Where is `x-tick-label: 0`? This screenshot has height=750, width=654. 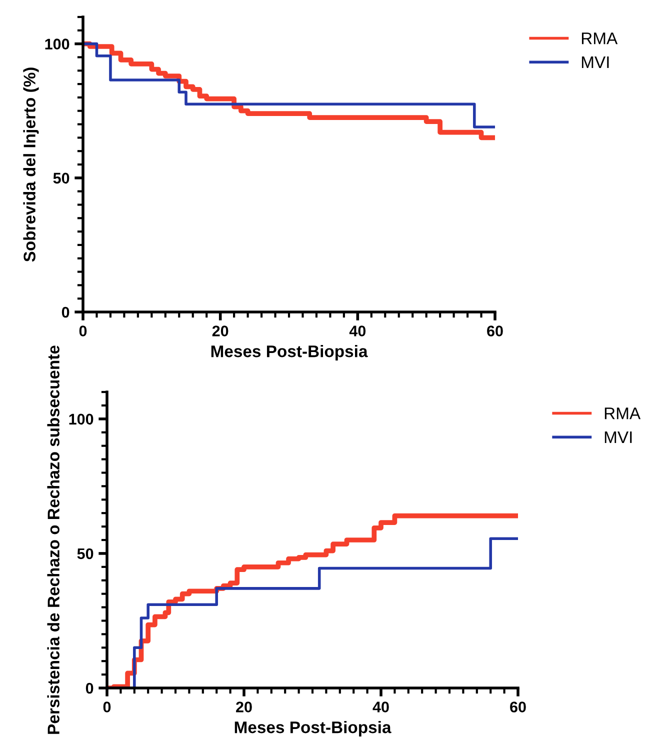 x-tick-label: 0 is located at coordinates (107, 707).